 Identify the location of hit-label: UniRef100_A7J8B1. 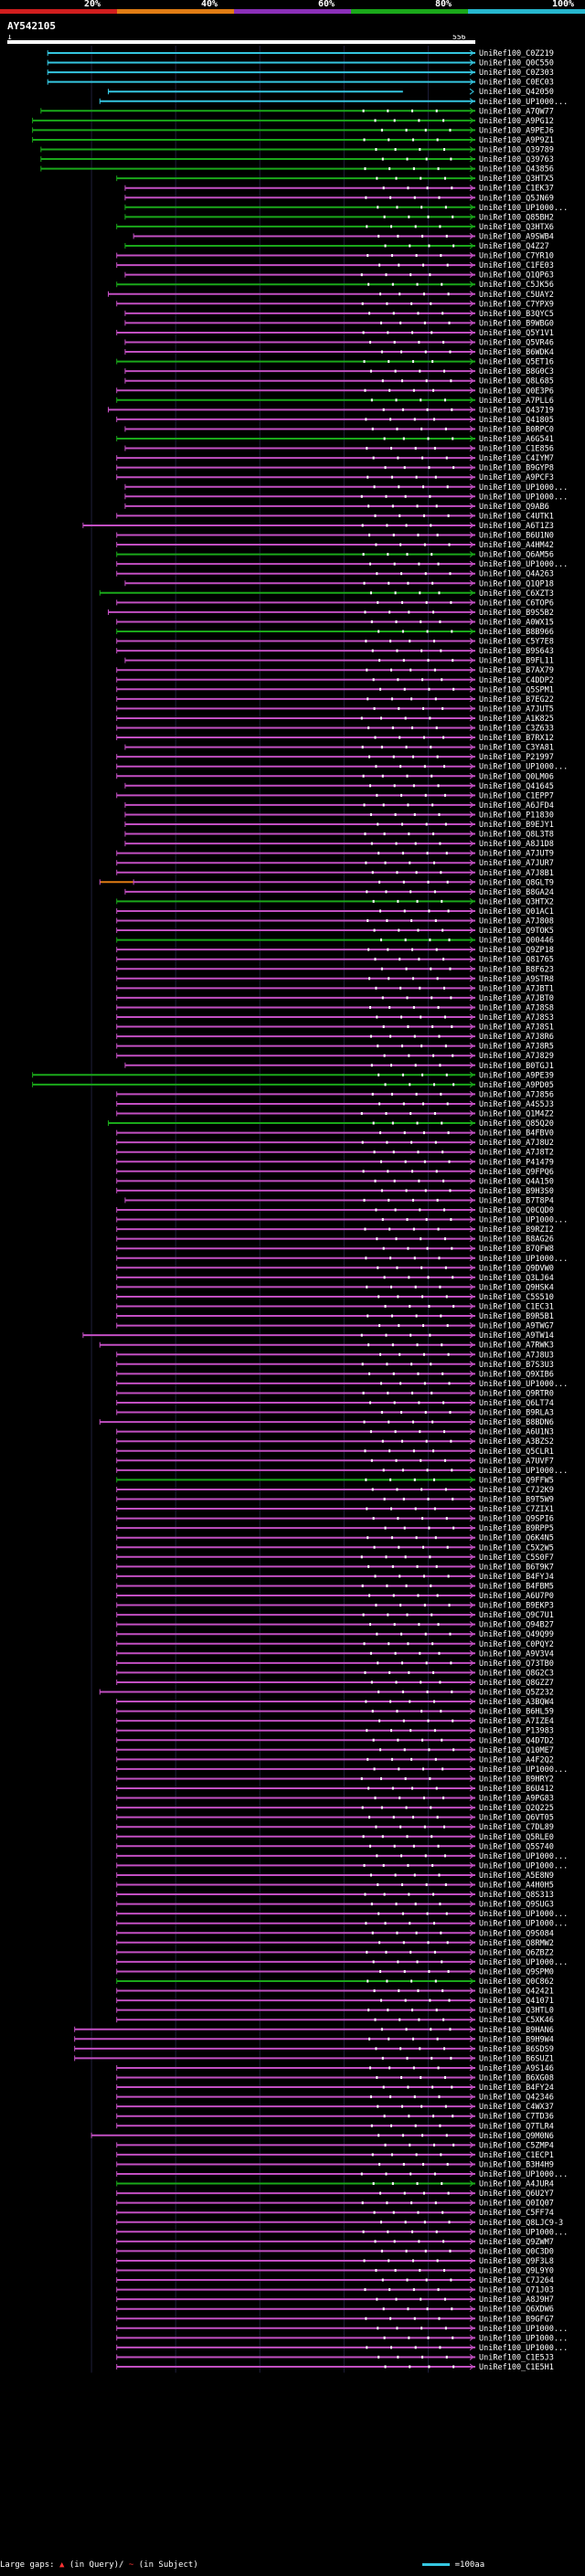
(516, 873).